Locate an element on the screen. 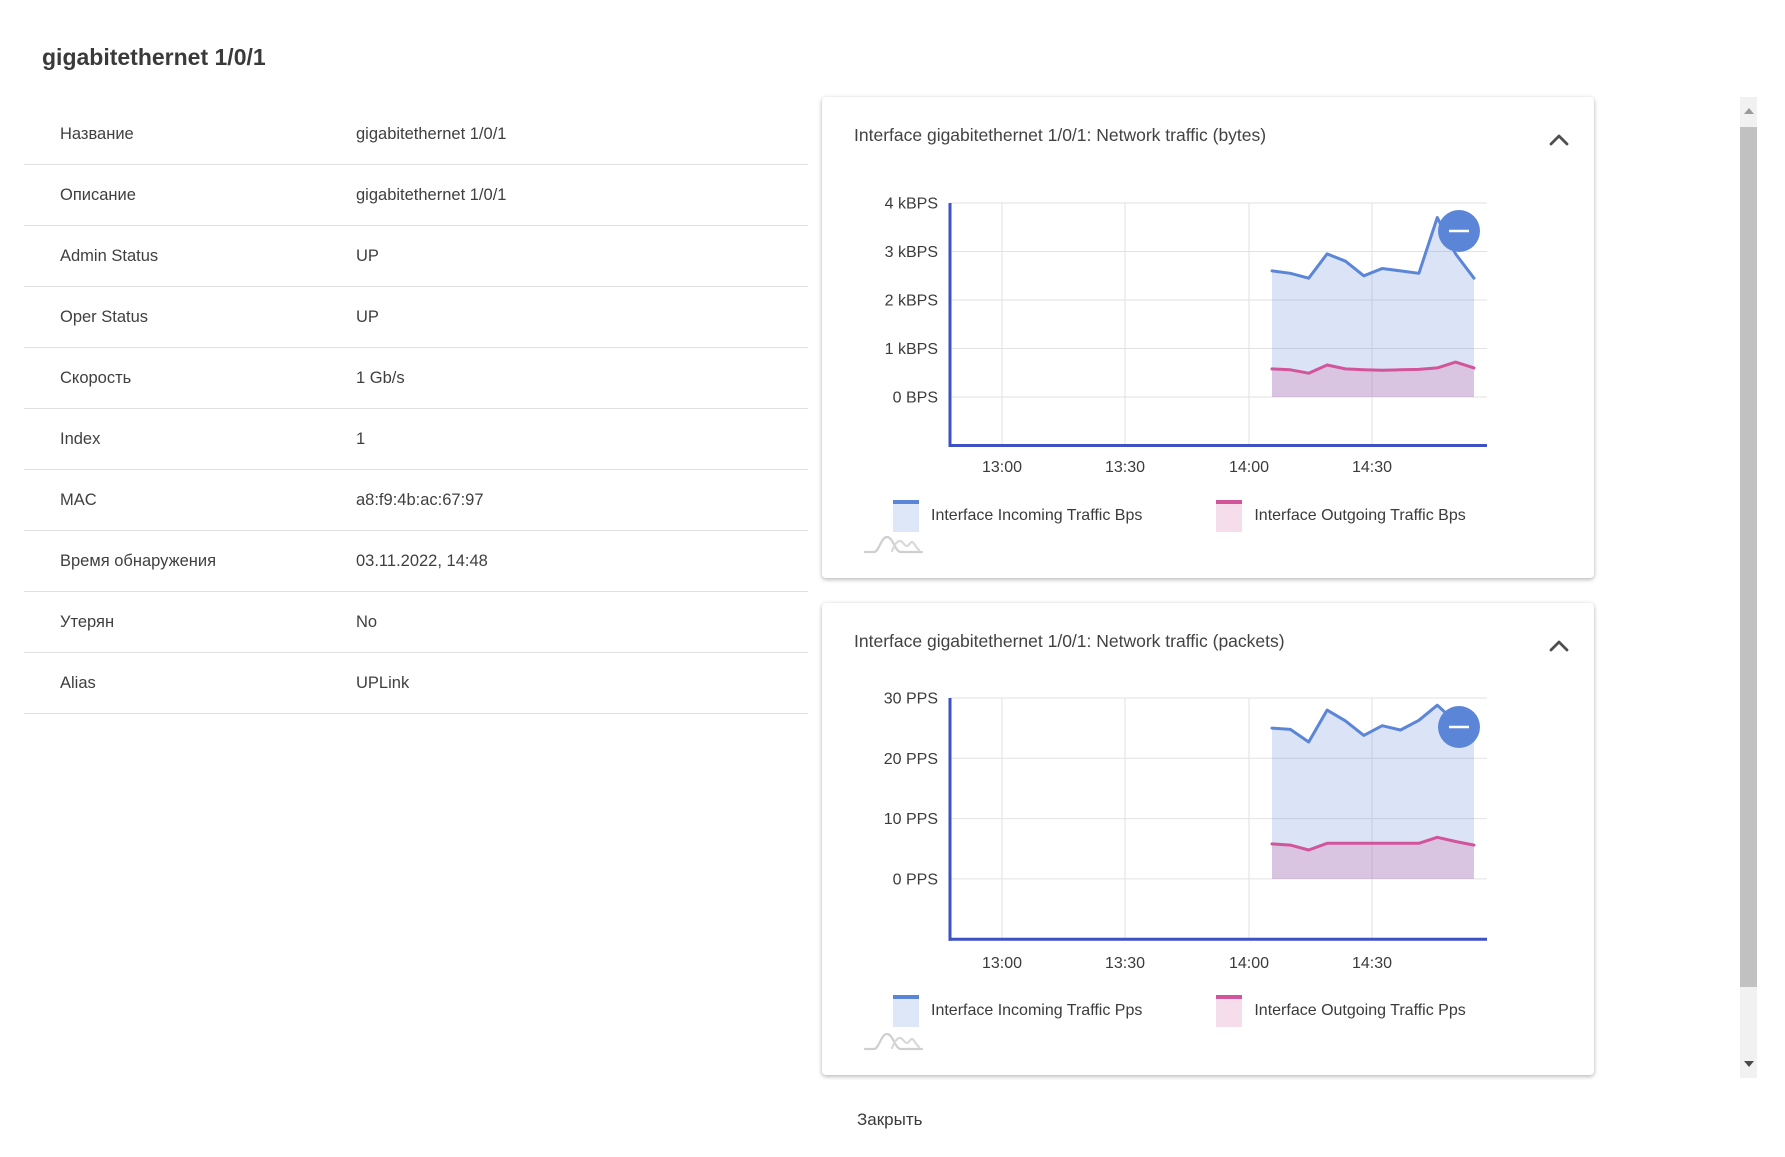 This screenshot has height=1157, width=1785. legend-item: Interface Outgoing Traffic Pps is located at coordinates (1341, 1011).